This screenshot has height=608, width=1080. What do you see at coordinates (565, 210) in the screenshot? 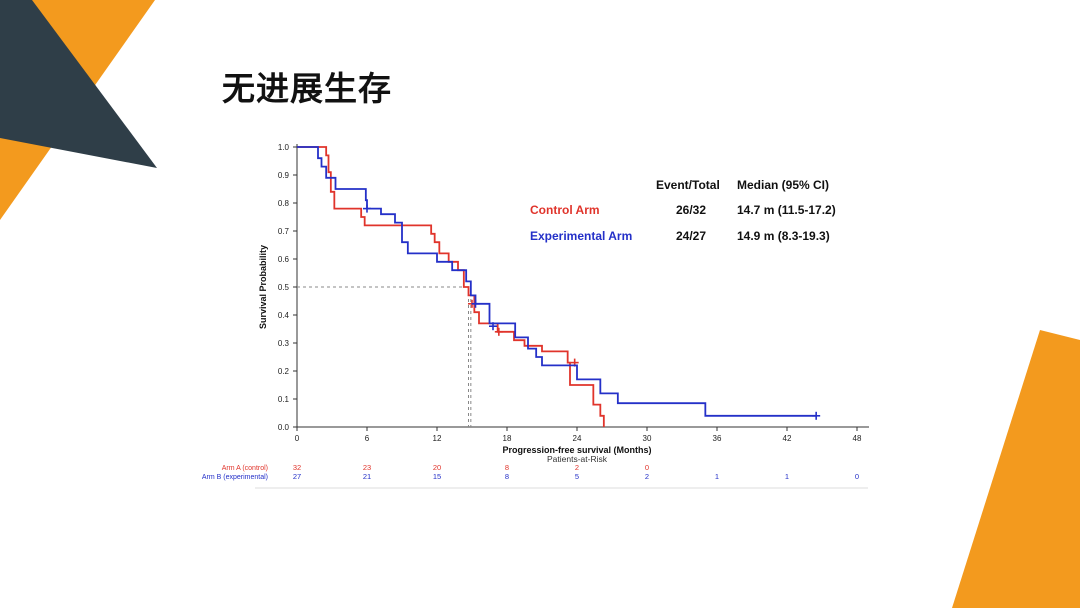
I see `legend-series-name: Control Arm` at bounding box center [565, 210].